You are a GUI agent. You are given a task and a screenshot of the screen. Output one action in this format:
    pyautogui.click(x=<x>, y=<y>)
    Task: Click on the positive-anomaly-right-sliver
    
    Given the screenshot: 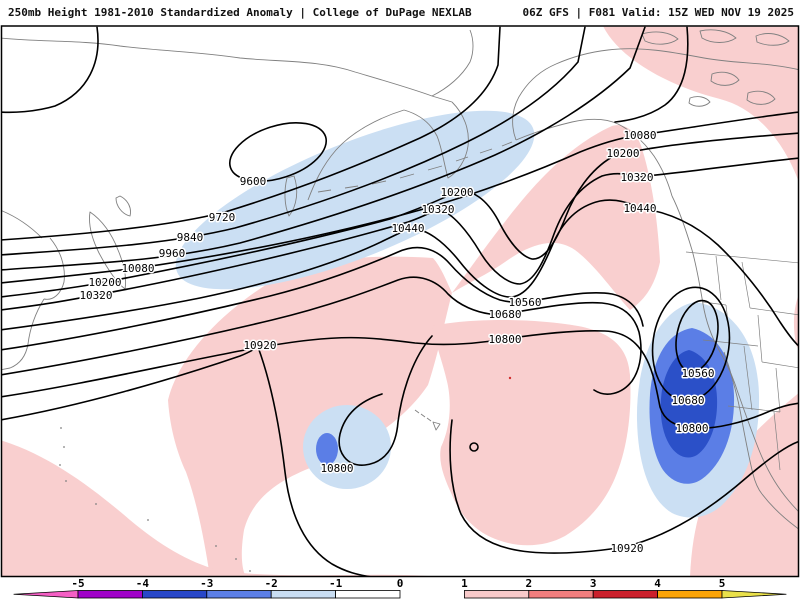 What is the action you would take?
    pyautogui.click(x=795, y=322)
    